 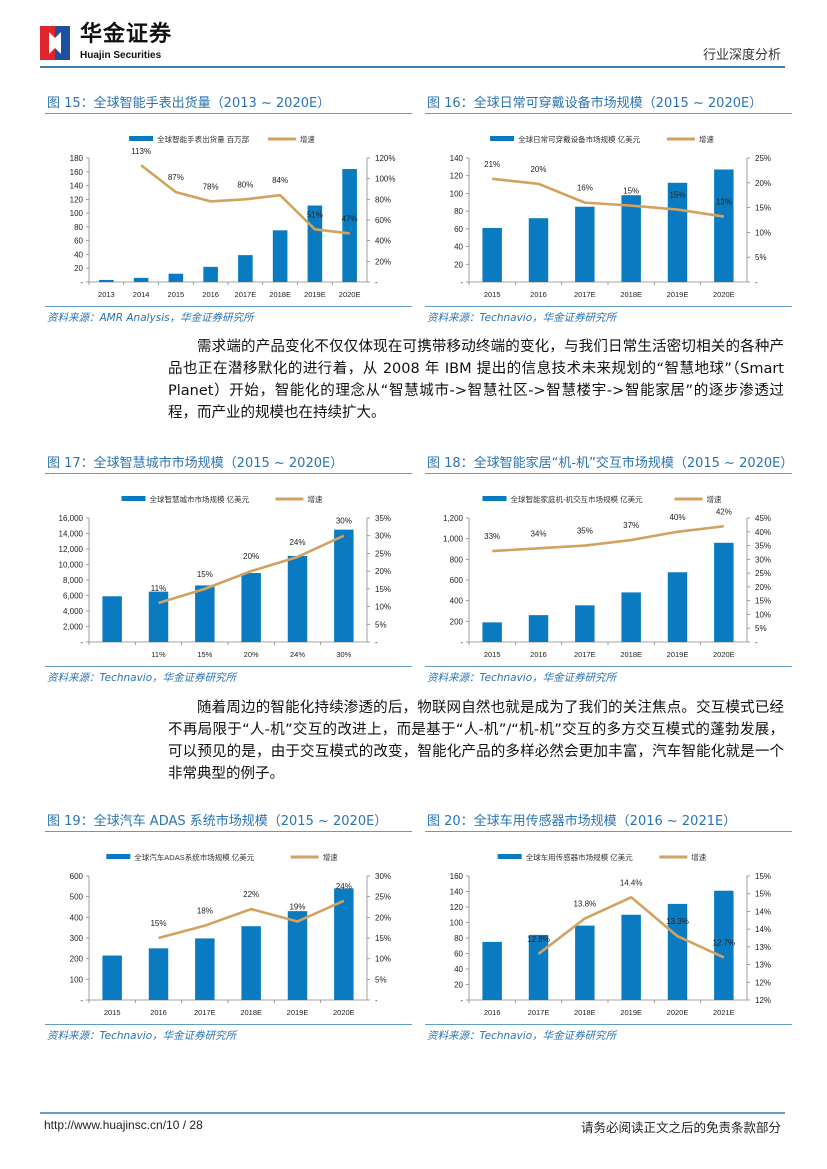 What do you see at coordinates (315, 214) in the screenshot?
I see `data-label: 51%` at bounding box center [315, 214].